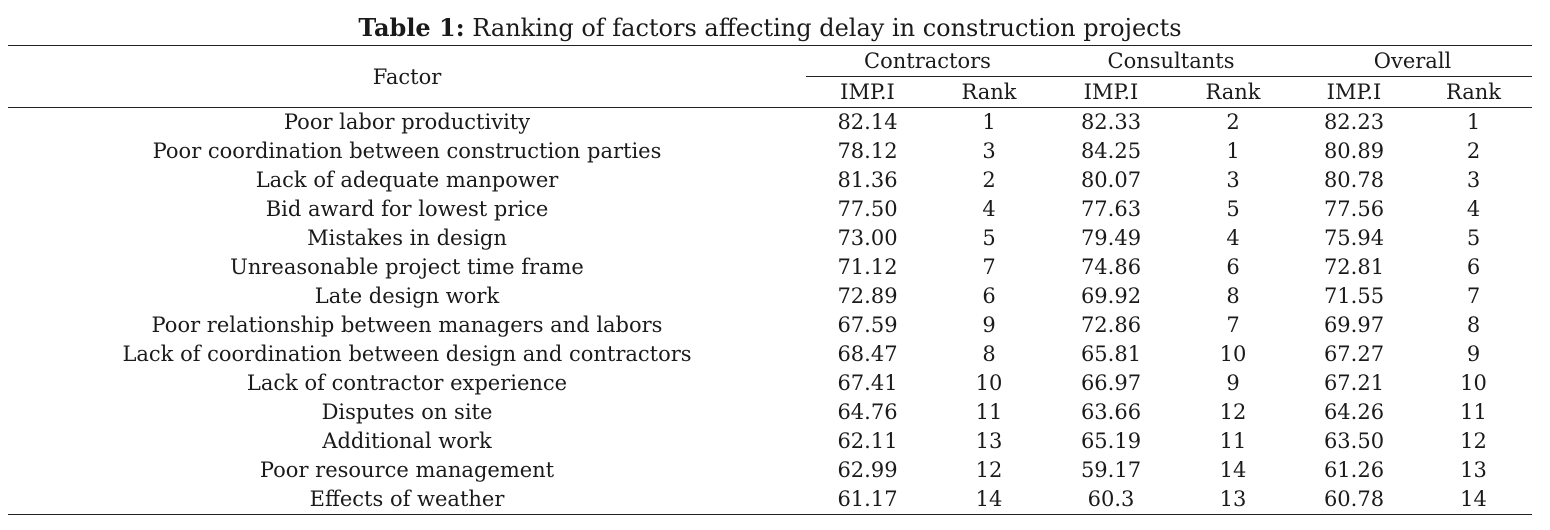 This screenshot has width=1550, height=530. I want to click on consultants-rank-cell: 10, so click(1233, 354).